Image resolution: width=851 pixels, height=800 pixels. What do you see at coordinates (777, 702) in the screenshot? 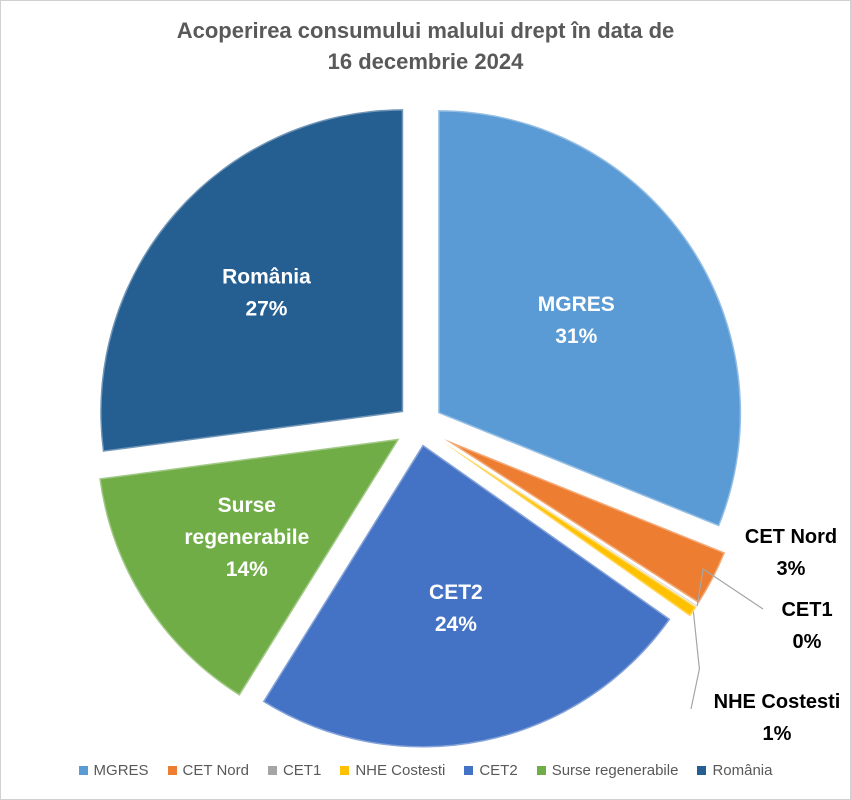
I see `data-label-name: NHE Costesti` at bounding box center [777, 702].